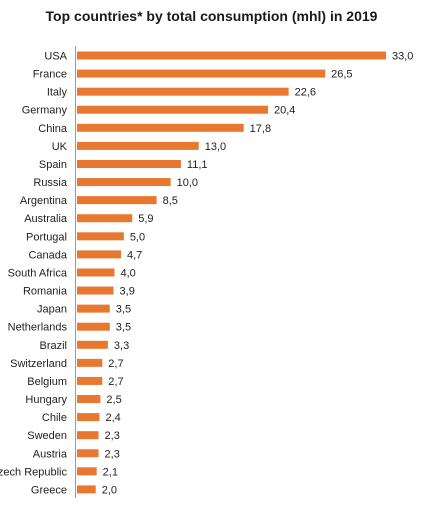 Image resolution: width=423 pixels, height=509 pixels. I want to click on bar-uk, so click(138, 145).